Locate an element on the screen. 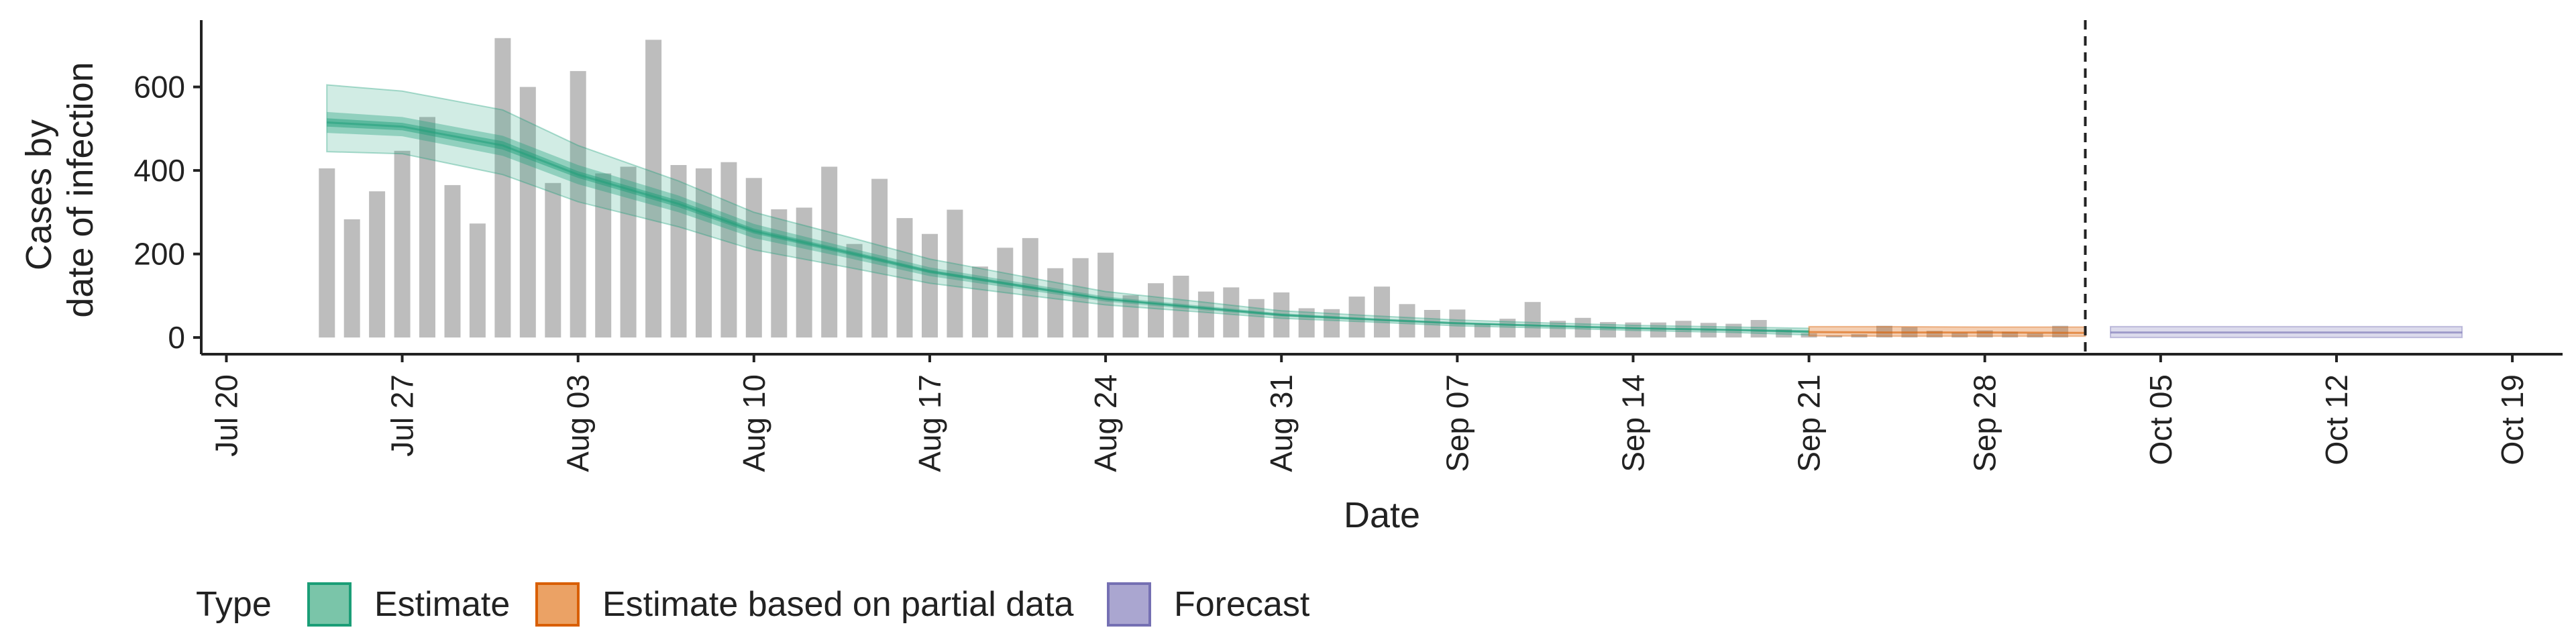 Image resolution: width=2576 pixels, height=644 pixels. y-tick-label: 200 is located at coordinates (159, 254).